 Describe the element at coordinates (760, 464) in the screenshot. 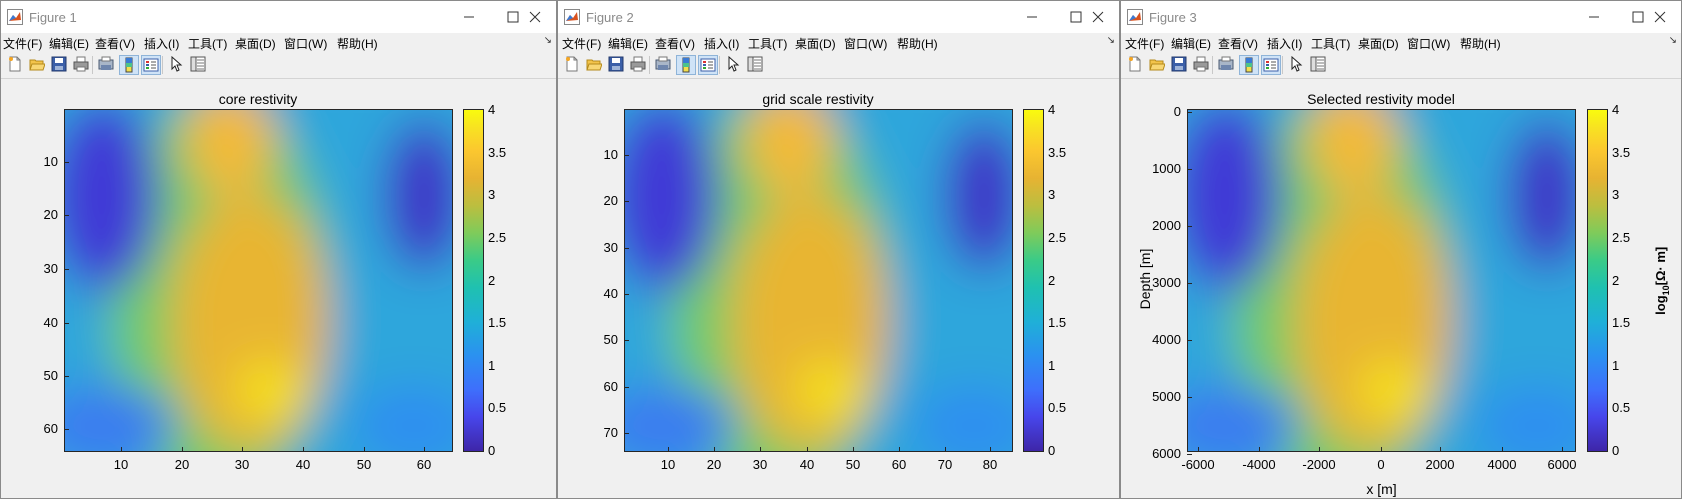

I see `x-tick-label: 30` at that location.